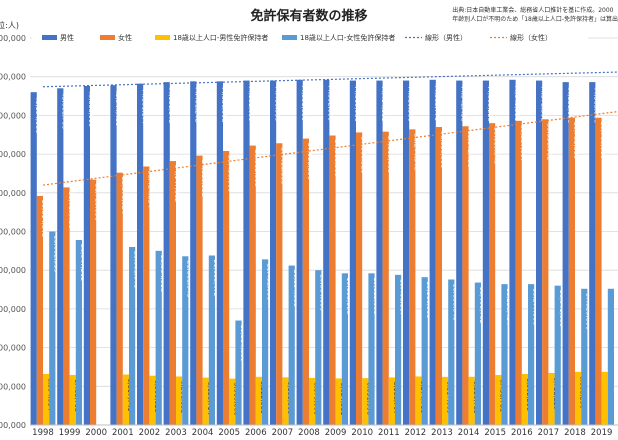  What do you see at coordinates (71, 209) in the screenshot?
I see `bar-data-label: 30,787,450` at bounding box center [71, 209].